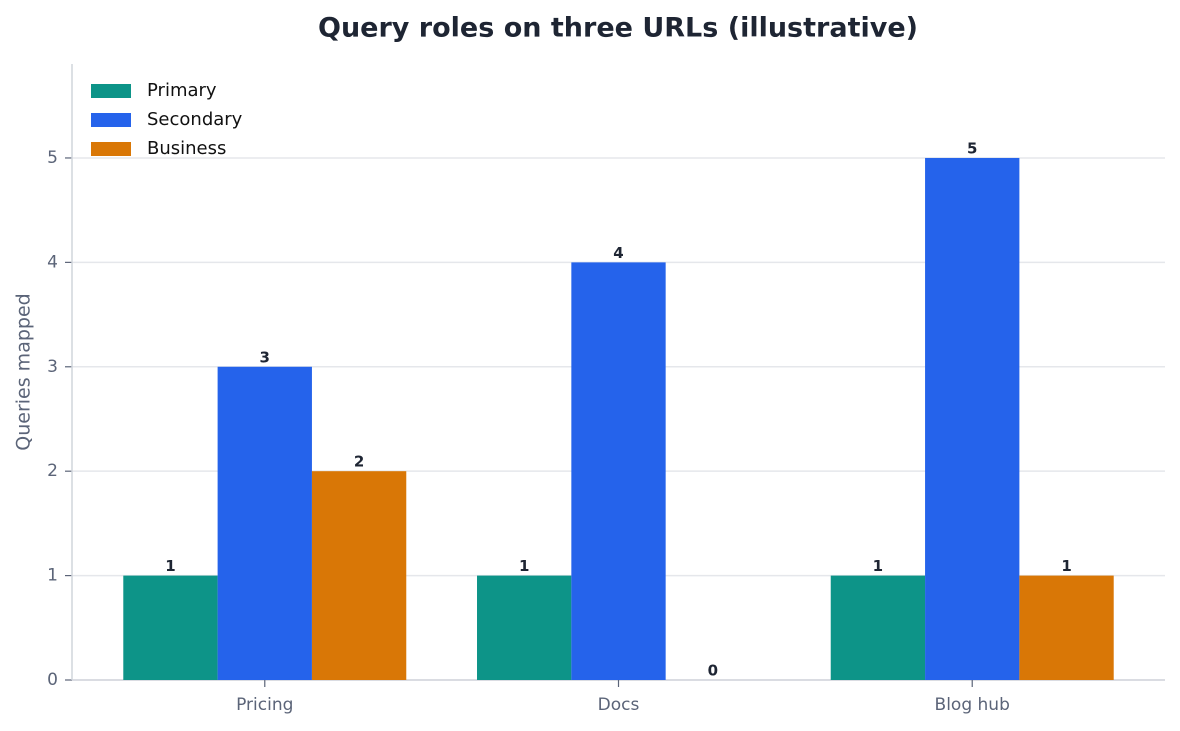 The height and width of the screenshot is (731, 1180). I want to click on y-tick-label: 2, so click(52, 471).